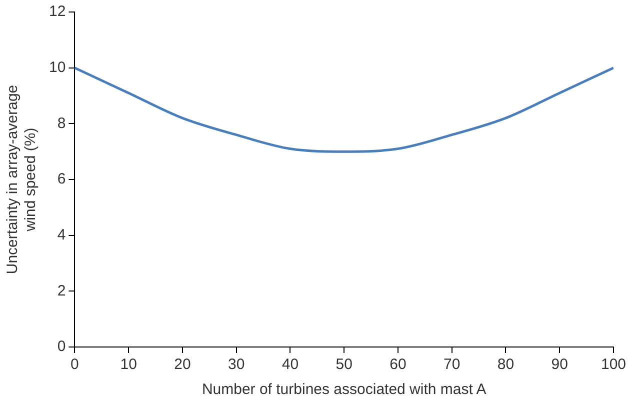 The image size is (629, 405). What do you see at coordinates (61, 123) in the screenshot?
I see `y-tick-label: 8` at bounding box center [61, 123].